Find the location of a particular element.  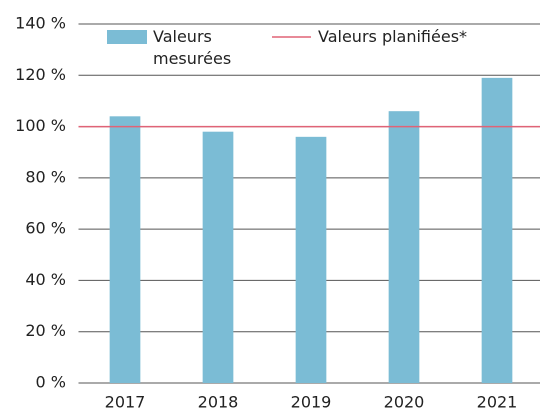

y-tick-label: 80 % is located at coordinates (45, 176).